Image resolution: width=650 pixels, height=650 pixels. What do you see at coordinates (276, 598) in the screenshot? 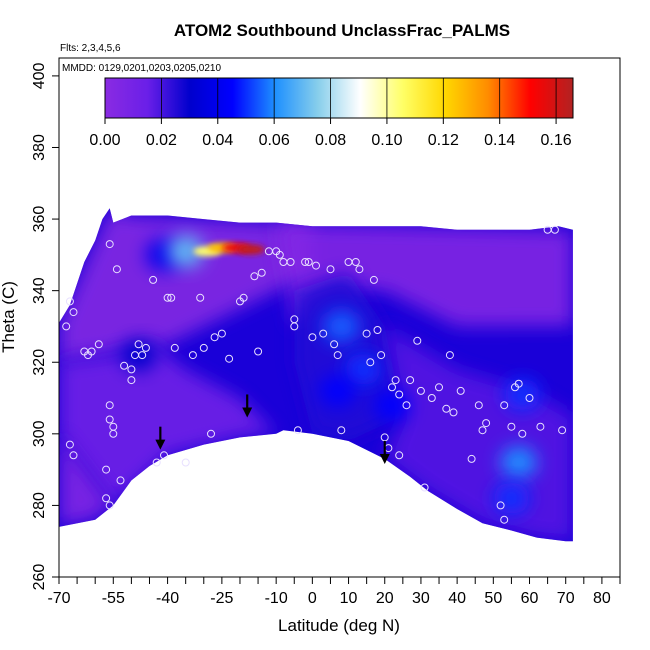
I see `x-tick-label: -10` at bounding box center [276, 598].